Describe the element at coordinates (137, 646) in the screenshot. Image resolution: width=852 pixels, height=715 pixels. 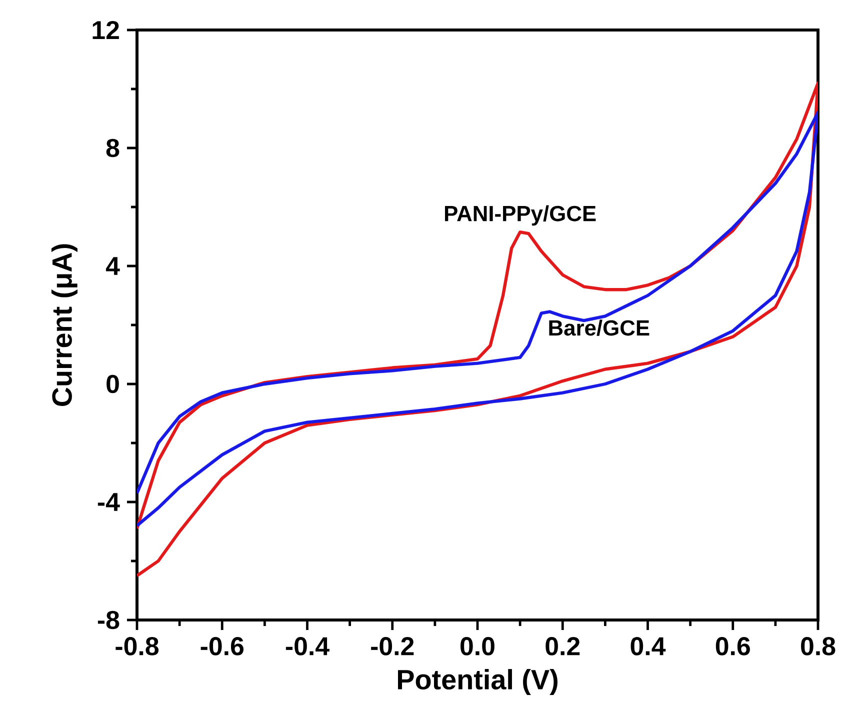
I see `x-tick-label: -0.8` at that location.